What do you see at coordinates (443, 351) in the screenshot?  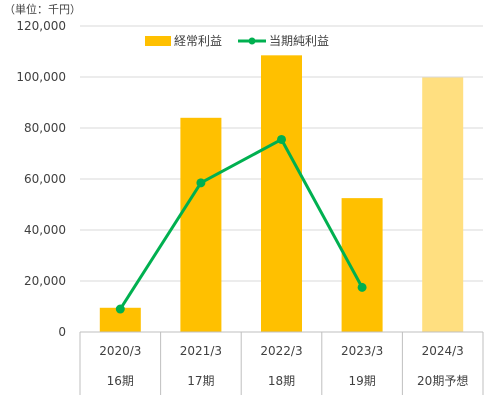 I see `x-category-label: 2024/3` at bounding box center [443, 351].